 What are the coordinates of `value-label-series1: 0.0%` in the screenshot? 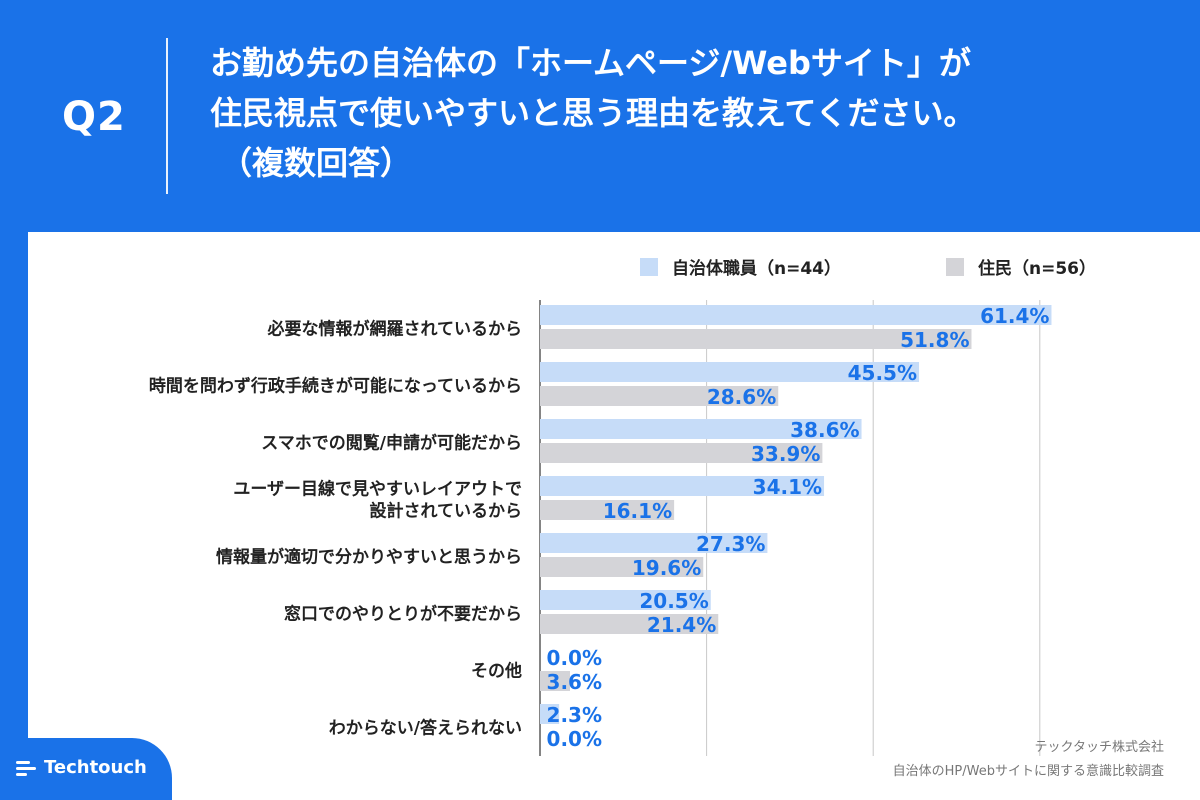 It's located at (574, 658).